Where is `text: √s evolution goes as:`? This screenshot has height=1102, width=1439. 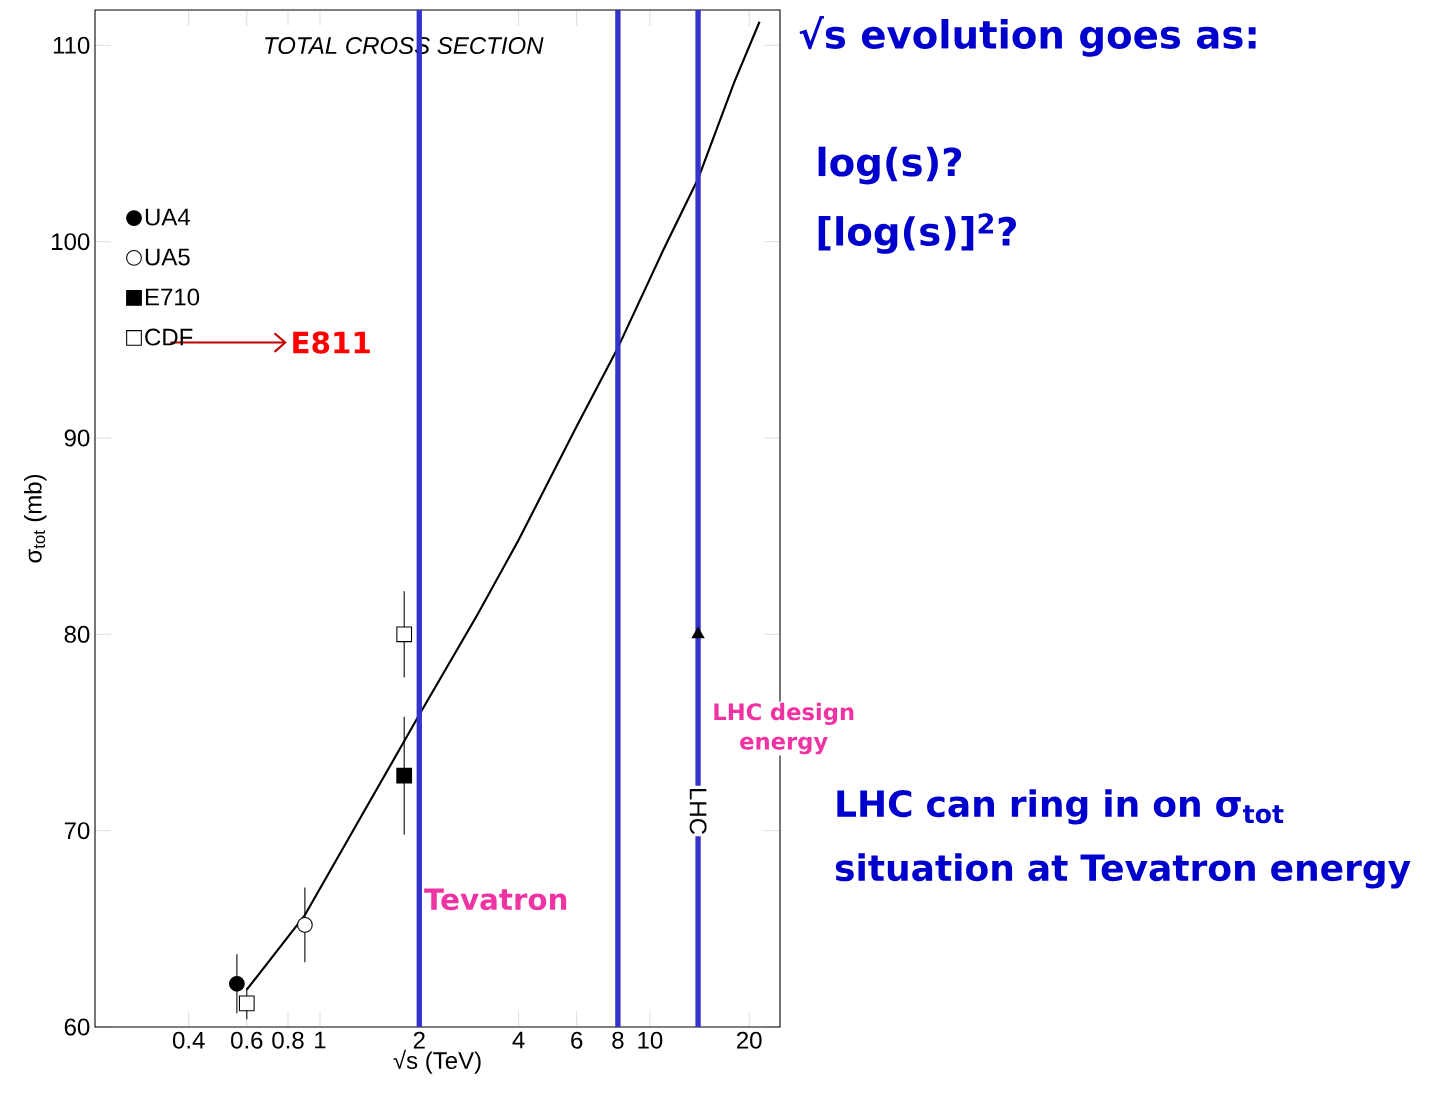 text: √s evolution goes as: is located at coordinates (1027, 36).